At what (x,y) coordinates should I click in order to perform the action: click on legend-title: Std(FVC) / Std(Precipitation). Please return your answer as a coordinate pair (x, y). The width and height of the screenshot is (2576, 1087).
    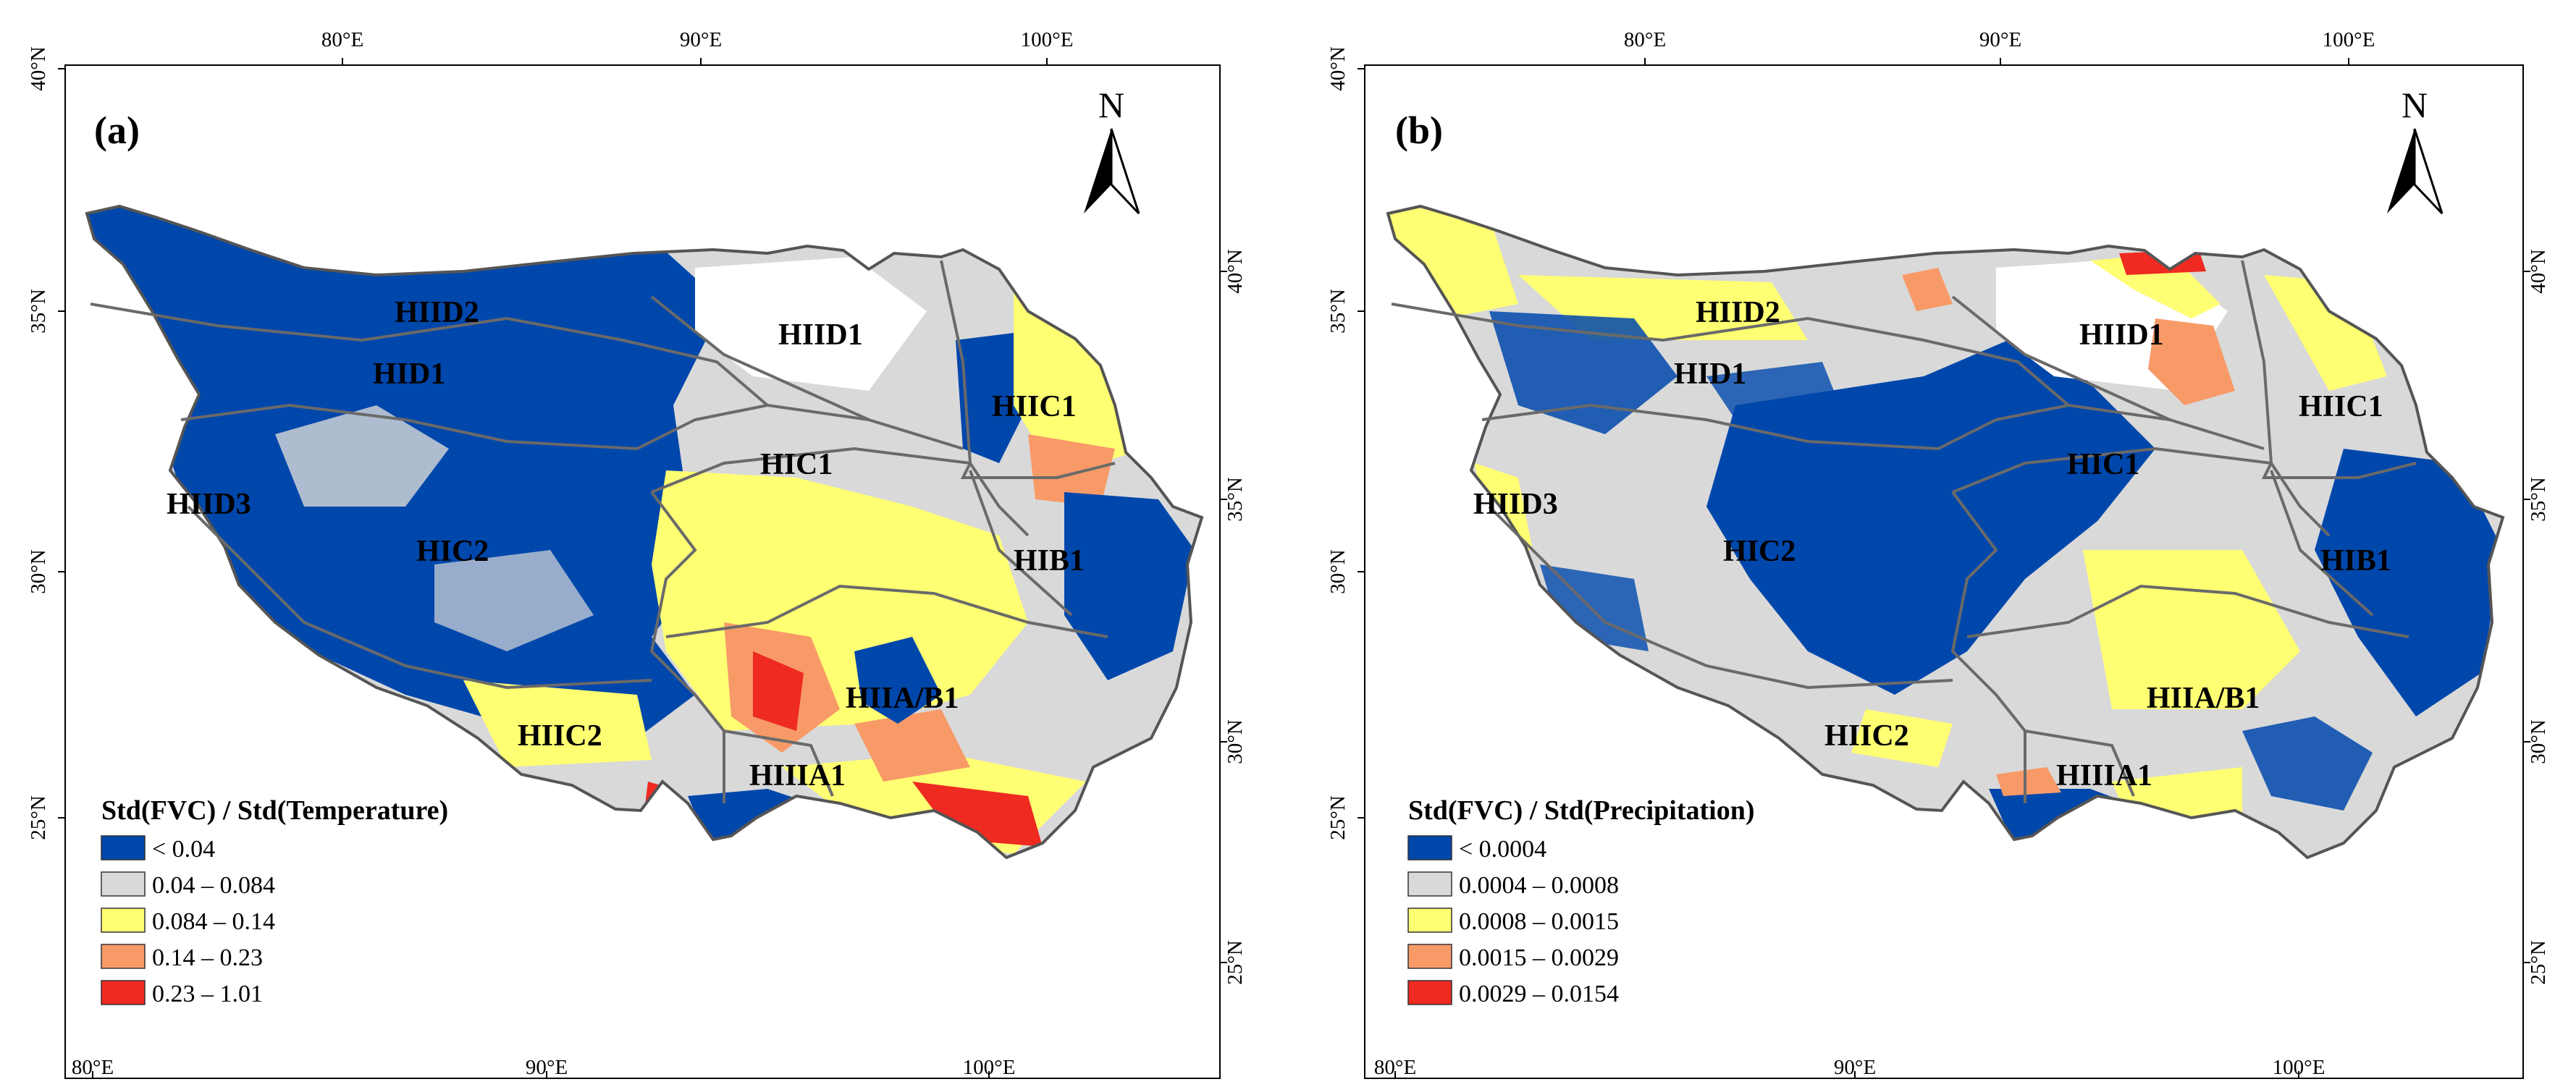
    Looking at the image, I should click on (1581, 810).